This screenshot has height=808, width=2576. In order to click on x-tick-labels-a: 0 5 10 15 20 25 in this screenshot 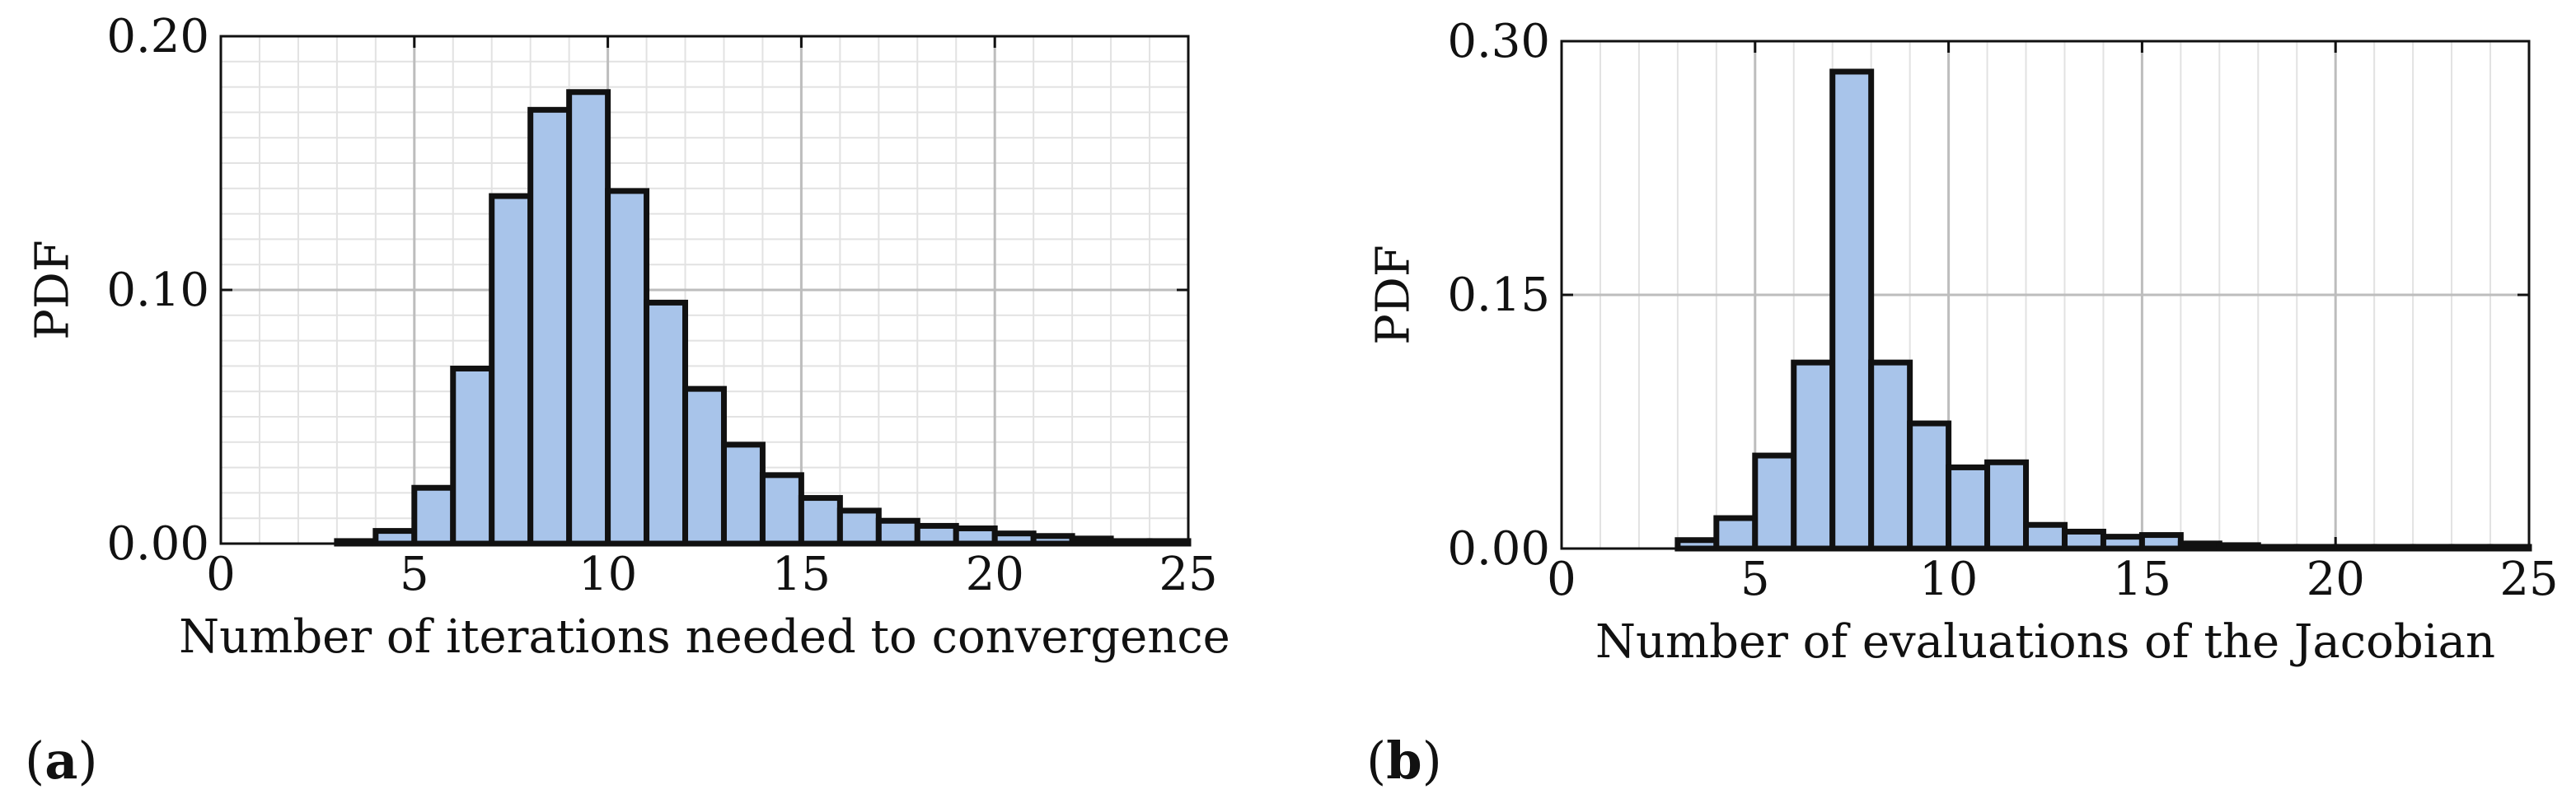, I will do `click(711, 574)`.